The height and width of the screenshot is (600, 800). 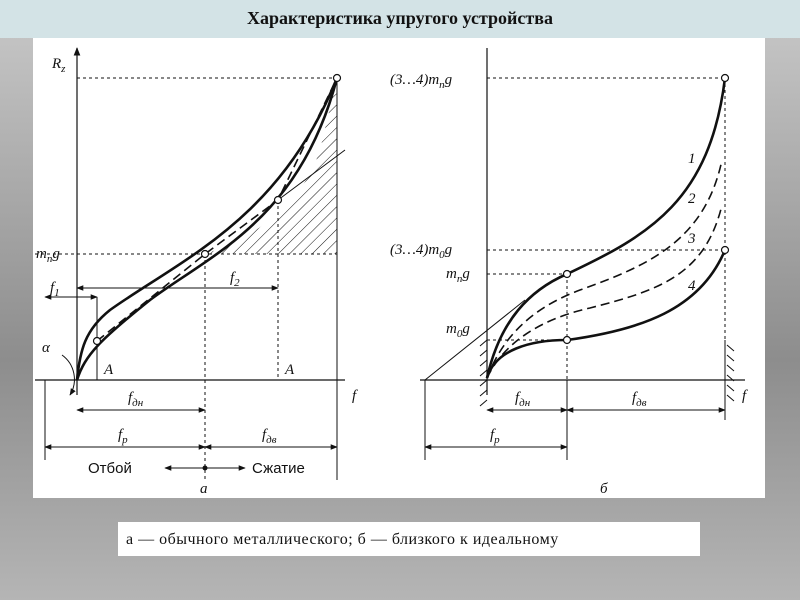 I want to click on title: Характеристика упругого устройства, so click(x=400, y=18).